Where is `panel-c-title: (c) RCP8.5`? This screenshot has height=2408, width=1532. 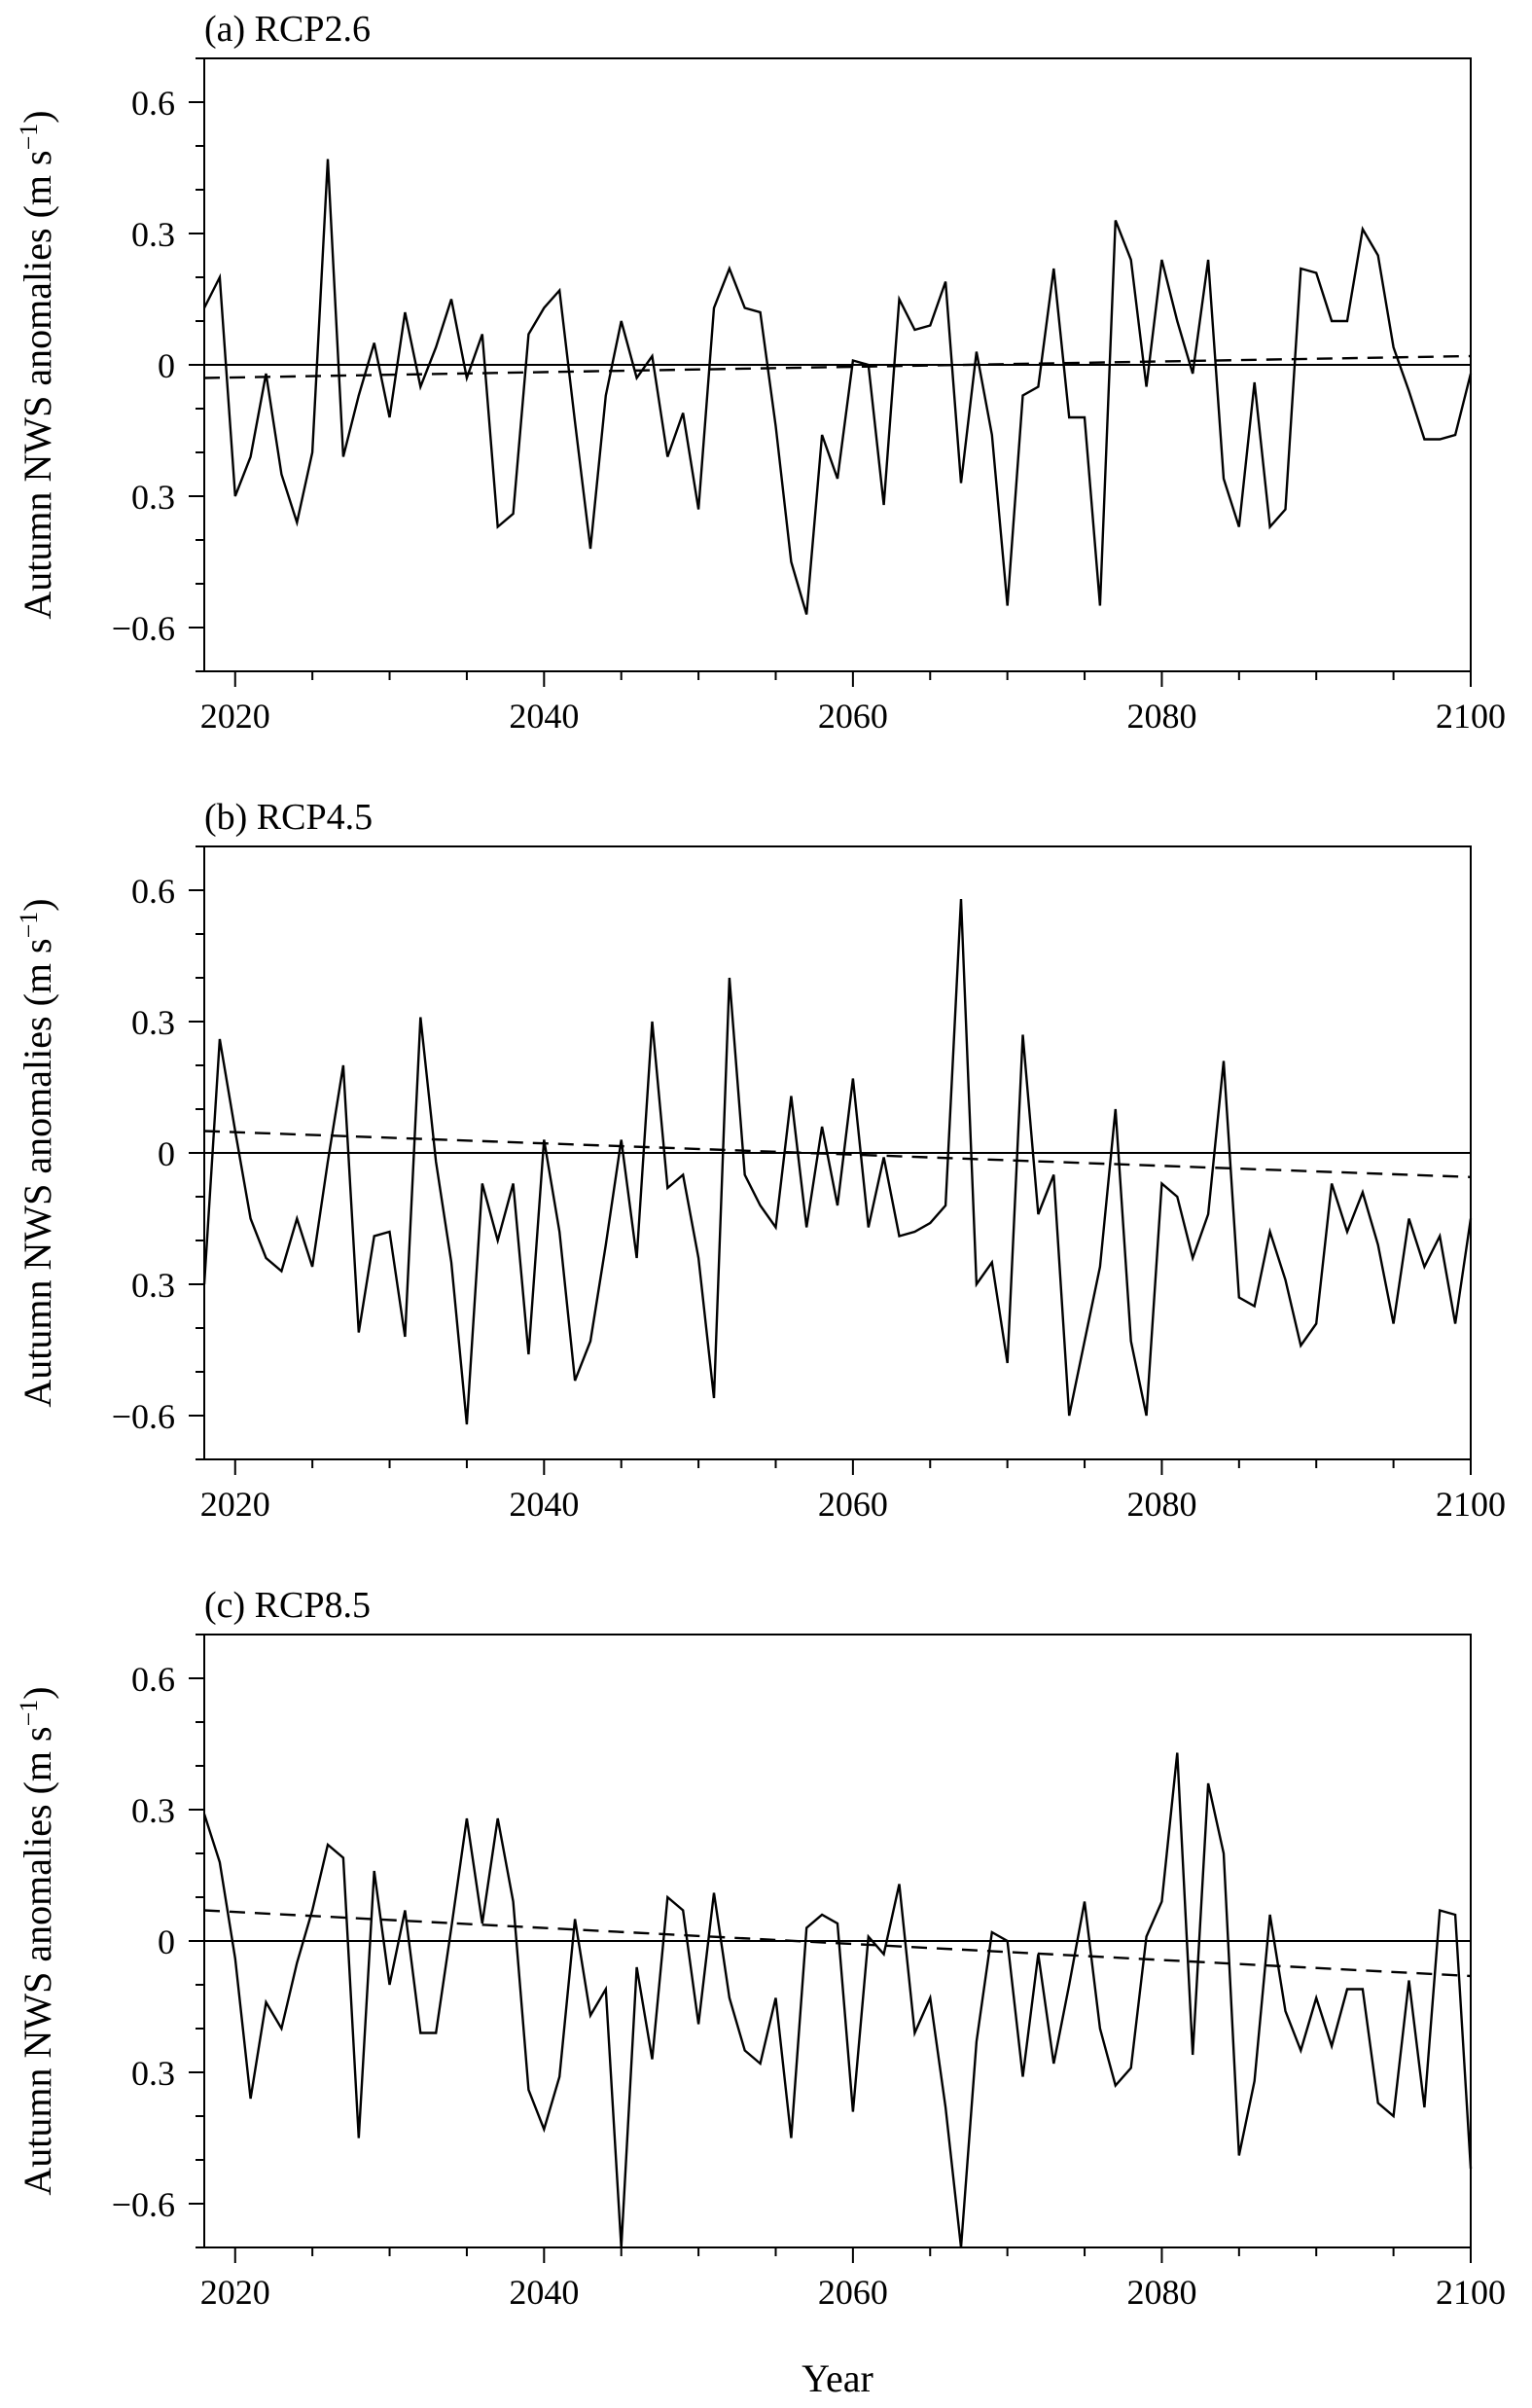
panel-c-title: (c) RCP8.5 is located at coordinates (287, 1605).